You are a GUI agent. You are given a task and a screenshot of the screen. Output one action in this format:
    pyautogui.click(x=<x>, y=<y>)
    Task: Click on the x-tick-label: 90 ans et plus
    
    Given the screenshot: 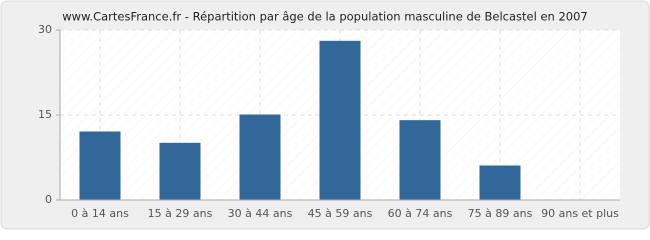 What is the action you would take?
    pyautogui.click(x=580, y=213)
    